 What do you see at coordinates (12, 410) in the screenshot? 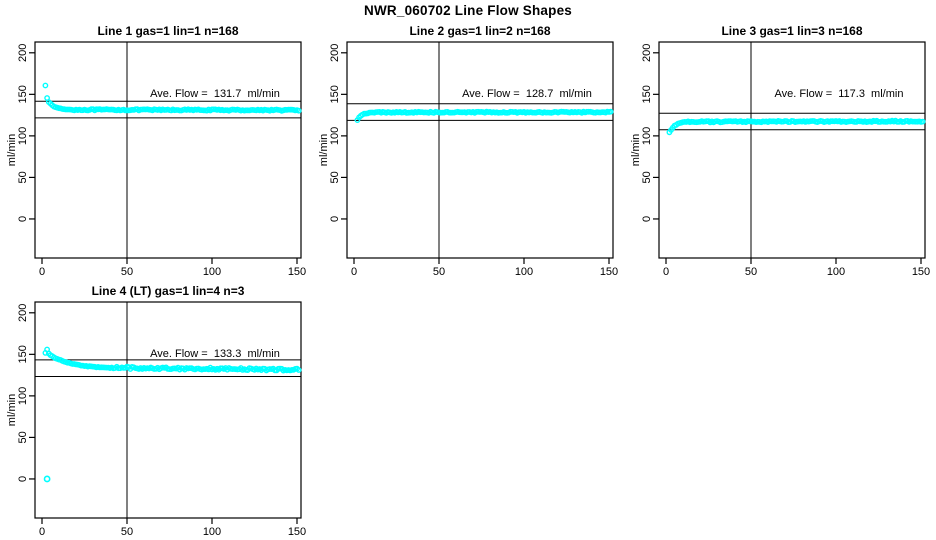
I see `subplot-4-ylabel: ml/min` at bounding box center [12, 410].